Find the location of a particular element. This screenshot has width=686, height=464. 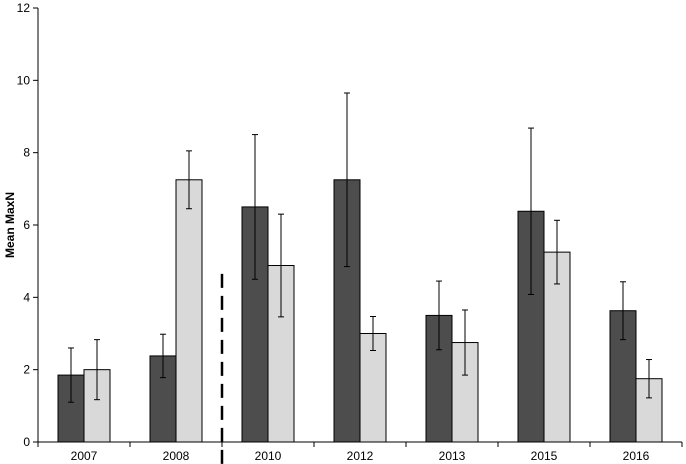

x-tick-label: 2010 is located at coordinates (268, 456).